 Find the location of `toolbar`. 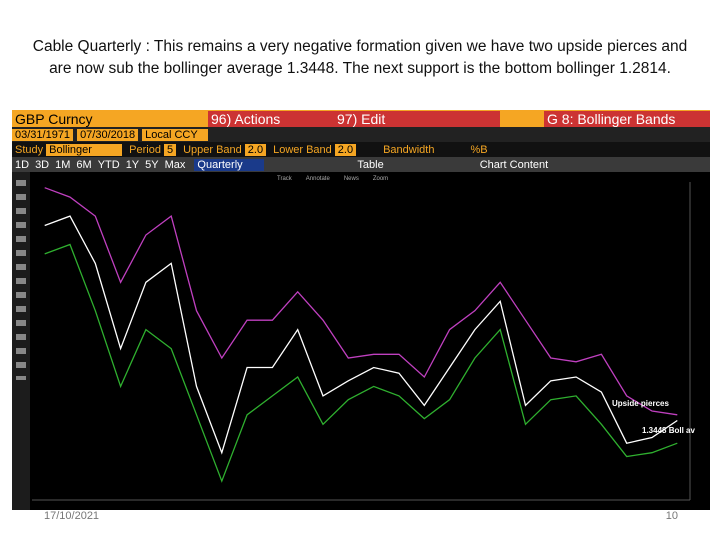

toolbar is located at coordinates (21, 341).